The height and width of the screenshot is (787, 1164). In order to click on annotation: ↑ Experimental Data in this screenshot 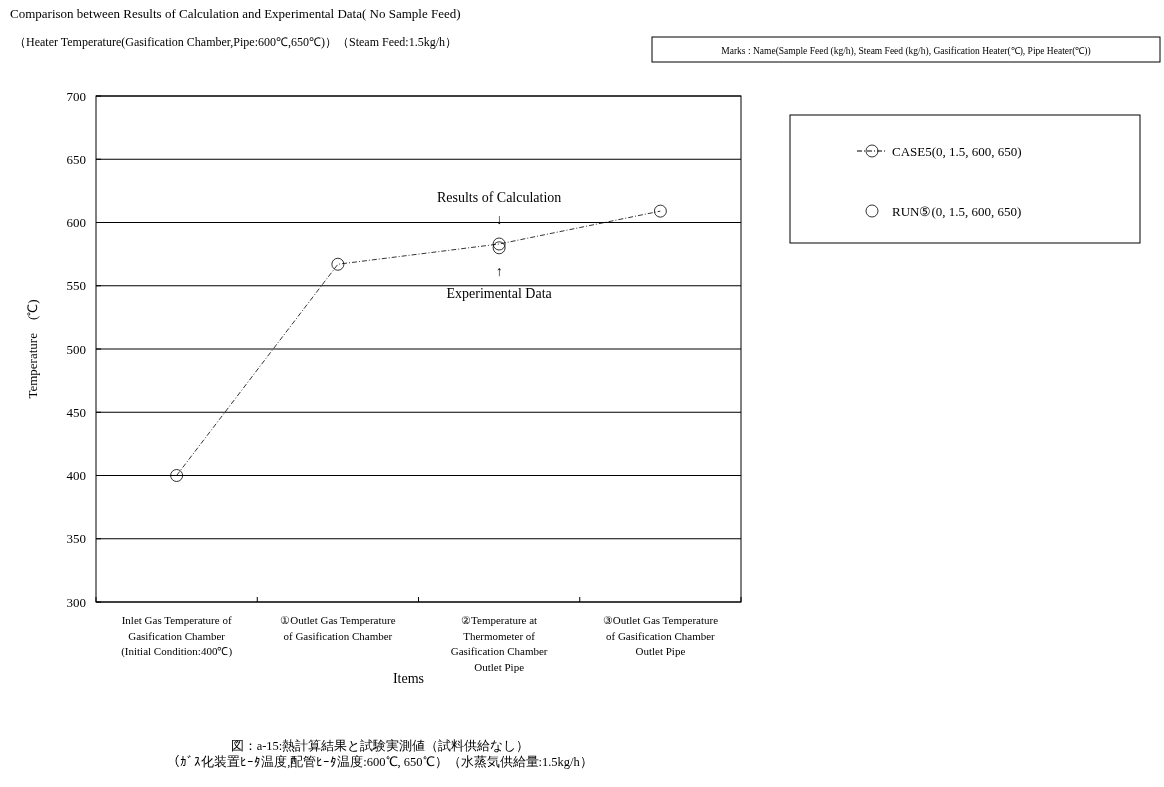, I will do `click(499, 282)`.